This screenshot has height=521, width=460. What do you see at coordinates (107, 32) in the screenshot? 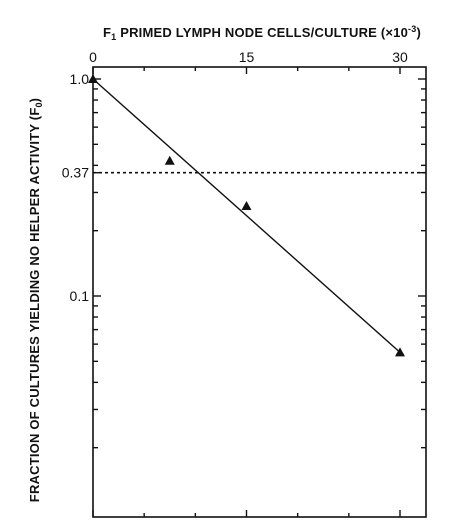
I see `x-axis-title-prefix: F` at bounding box center [107, 32].